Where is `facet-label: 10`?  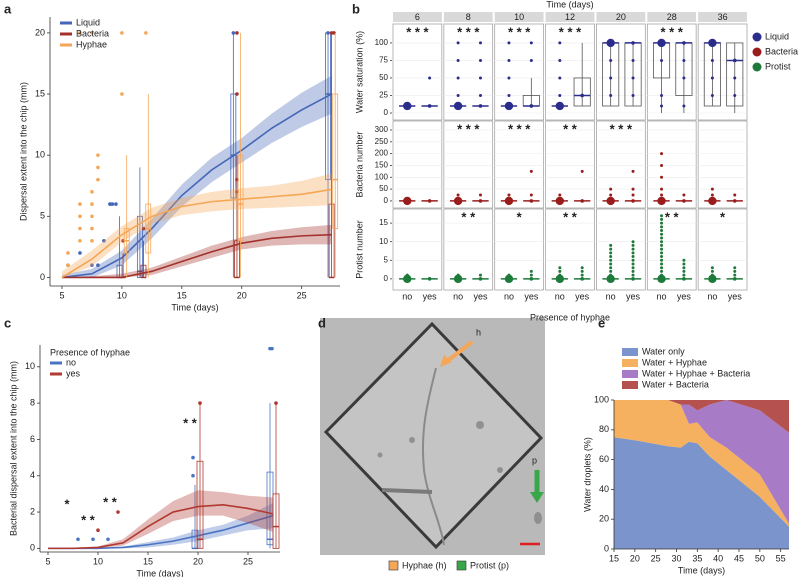 facet-label: 10 is located at coordinates (519, 17).